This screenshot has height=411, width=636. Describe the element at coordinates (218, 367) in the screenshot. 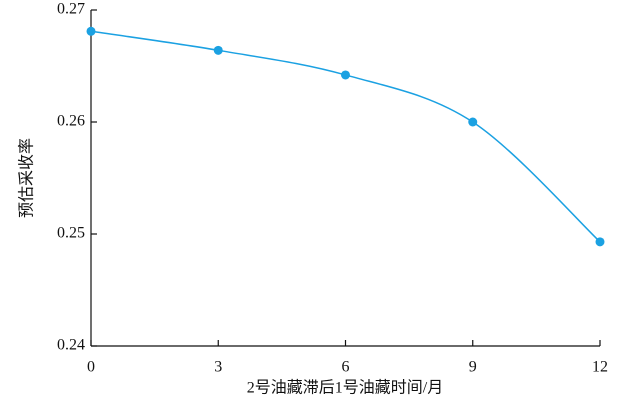

I see `x-tick-label: 3` at that location.